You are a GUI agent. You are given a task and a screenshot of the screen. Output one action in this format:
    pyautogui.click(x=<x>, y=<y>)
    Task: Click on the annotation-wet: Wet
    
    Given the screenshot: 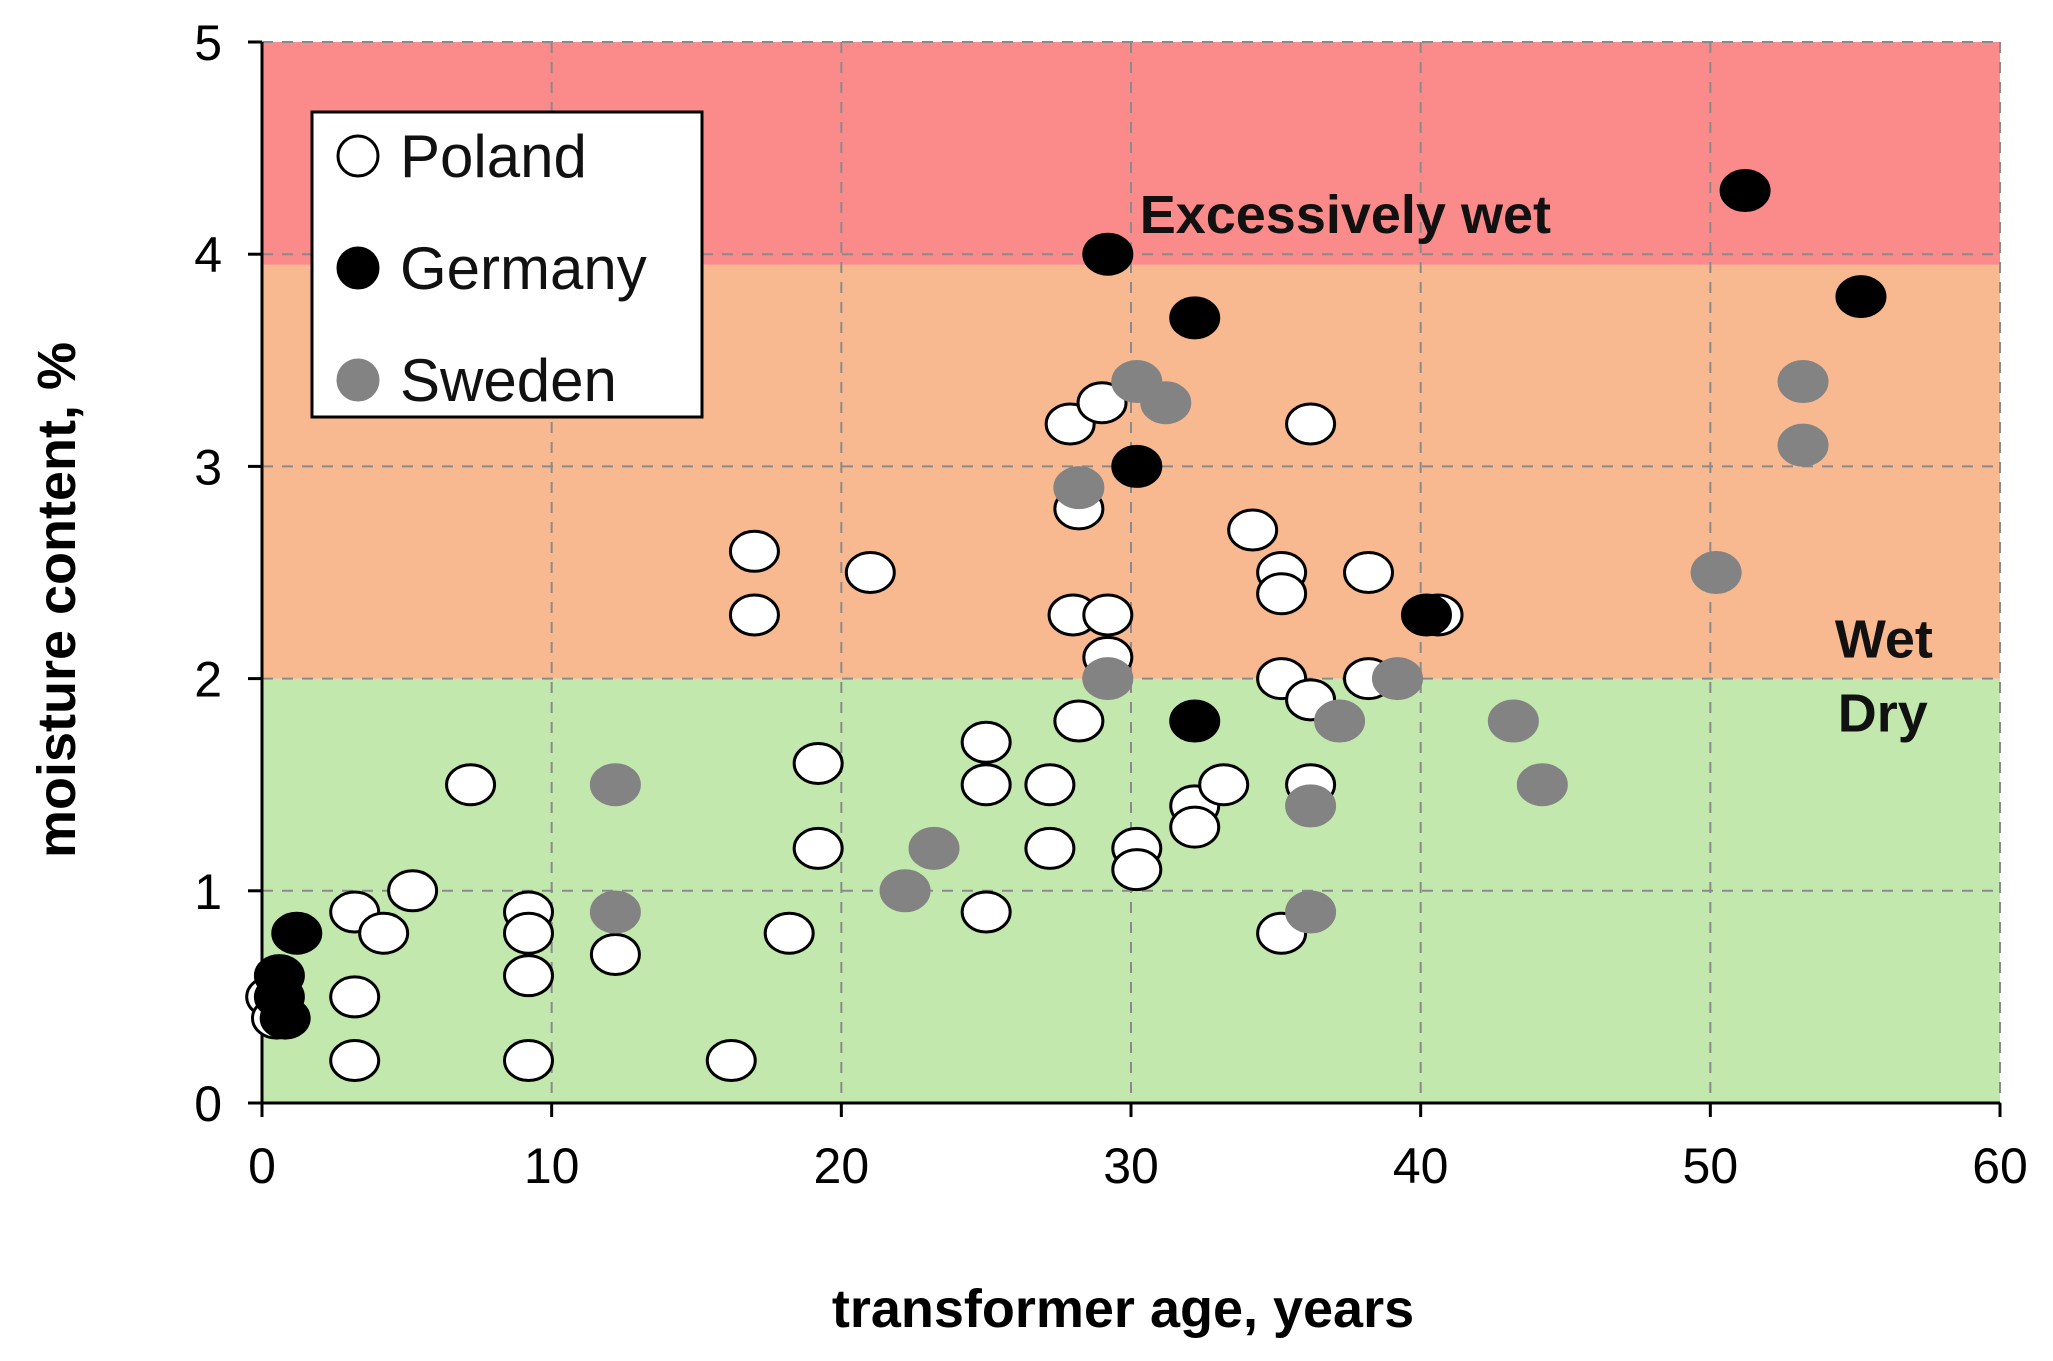 What is the action you would take?
    pyautogui.click(x=1884, y=639)
    